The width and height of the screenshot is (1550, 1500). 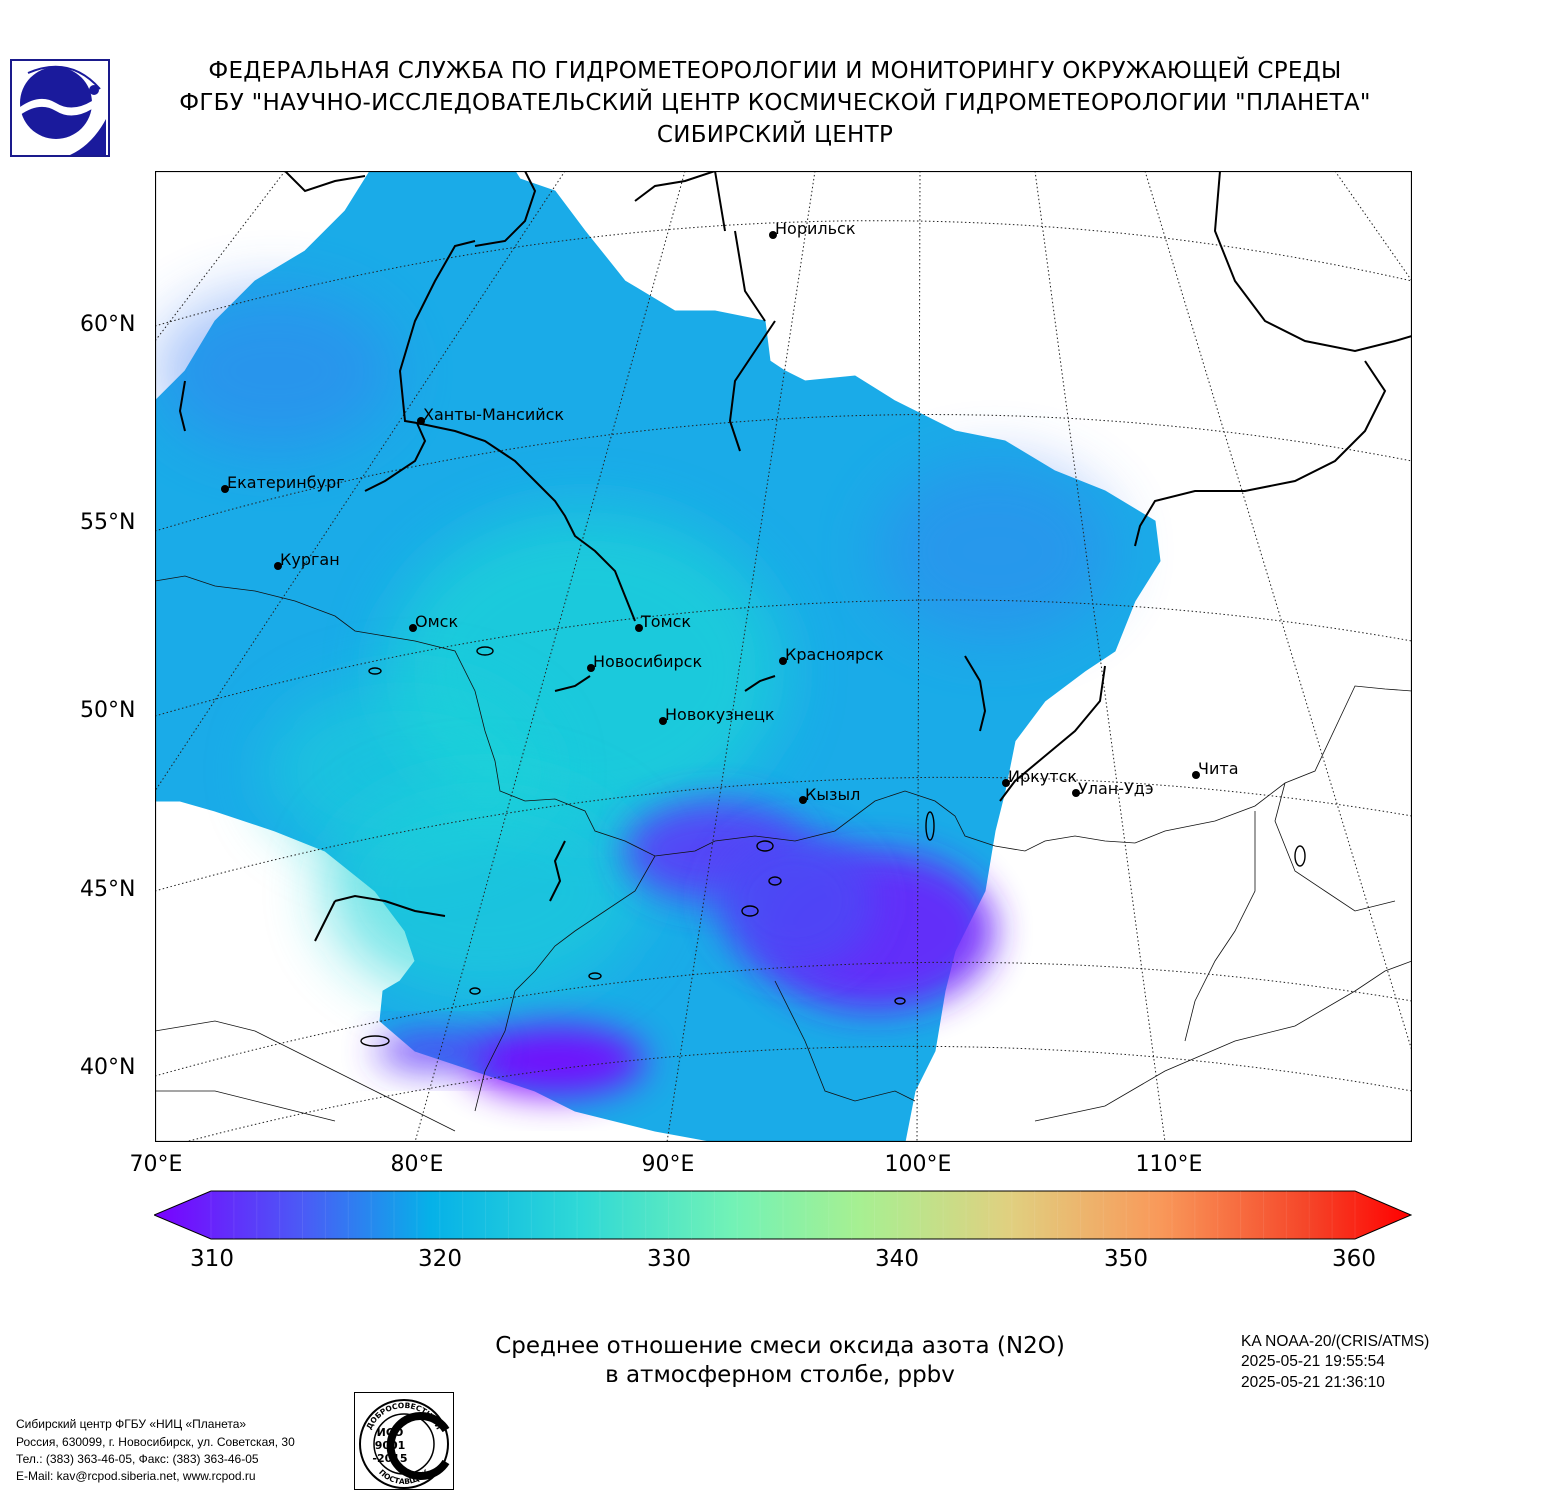 What do you see at coordinates (413, 628) in the screenshot?
I see `city-dot-omsk` at bounding box center [413, 628].